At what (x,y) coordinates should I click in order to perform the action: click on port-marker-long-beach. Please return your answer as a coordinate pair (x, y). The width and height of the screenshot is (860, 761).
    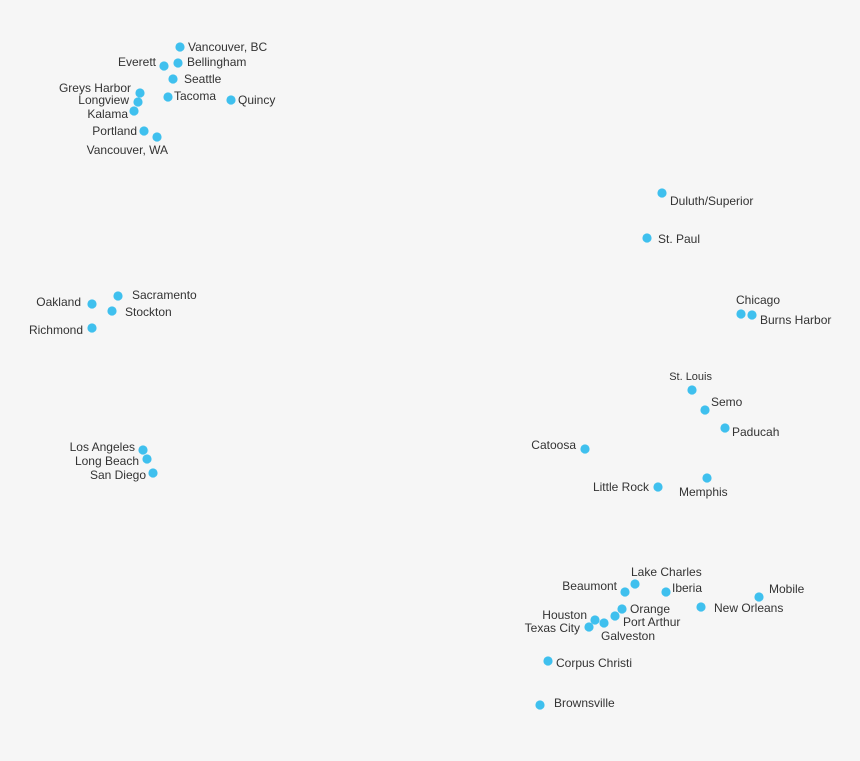
    Looking at the image, I should click on (147, 459).